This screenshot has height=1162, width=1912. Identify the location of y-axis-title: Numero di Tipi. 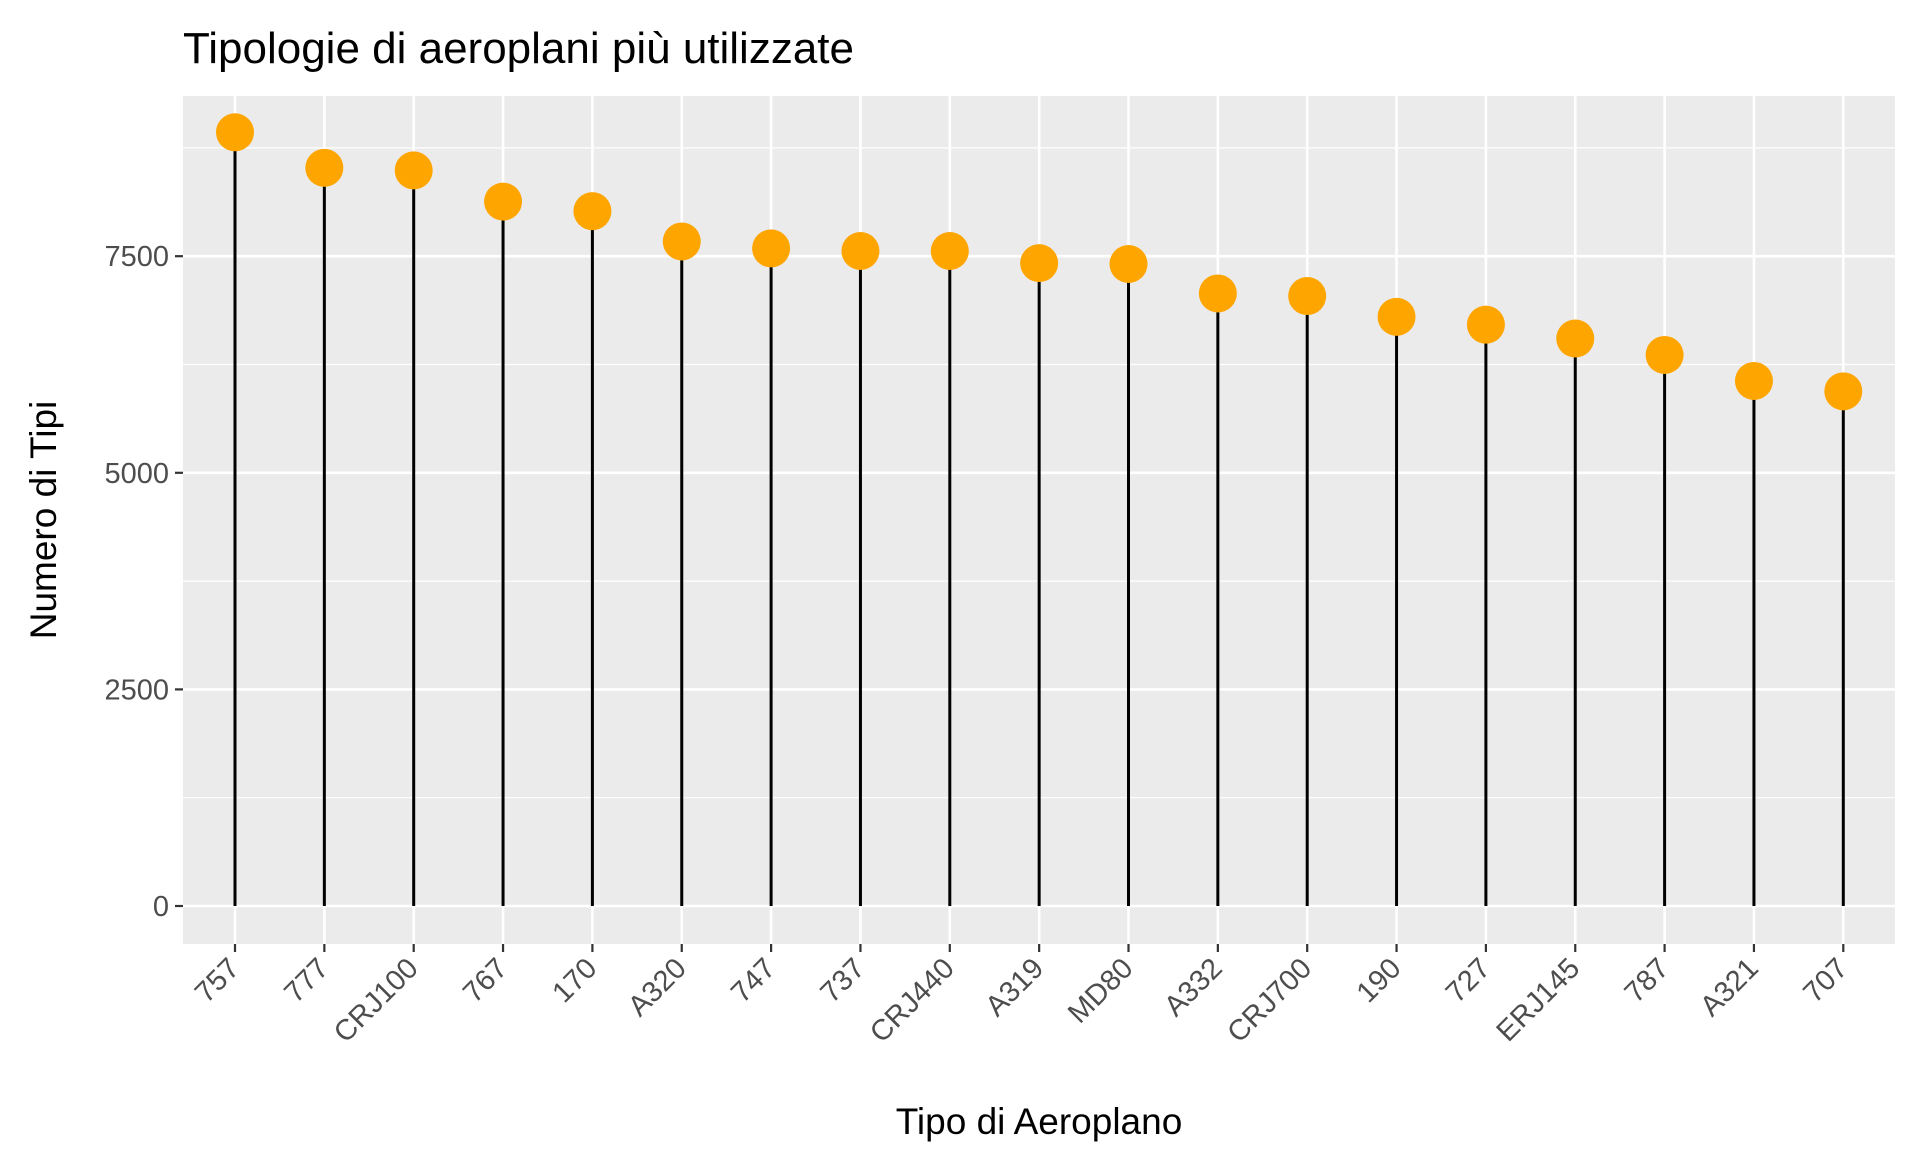
(43, 520).